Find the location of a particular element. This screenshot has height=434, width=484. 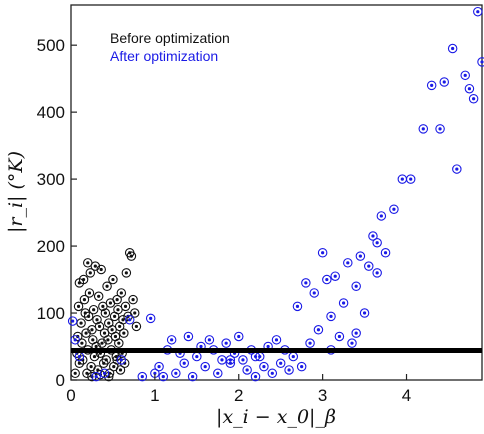

y-axis-label: |r_i| (°K) is located at coordinates (16, 192).